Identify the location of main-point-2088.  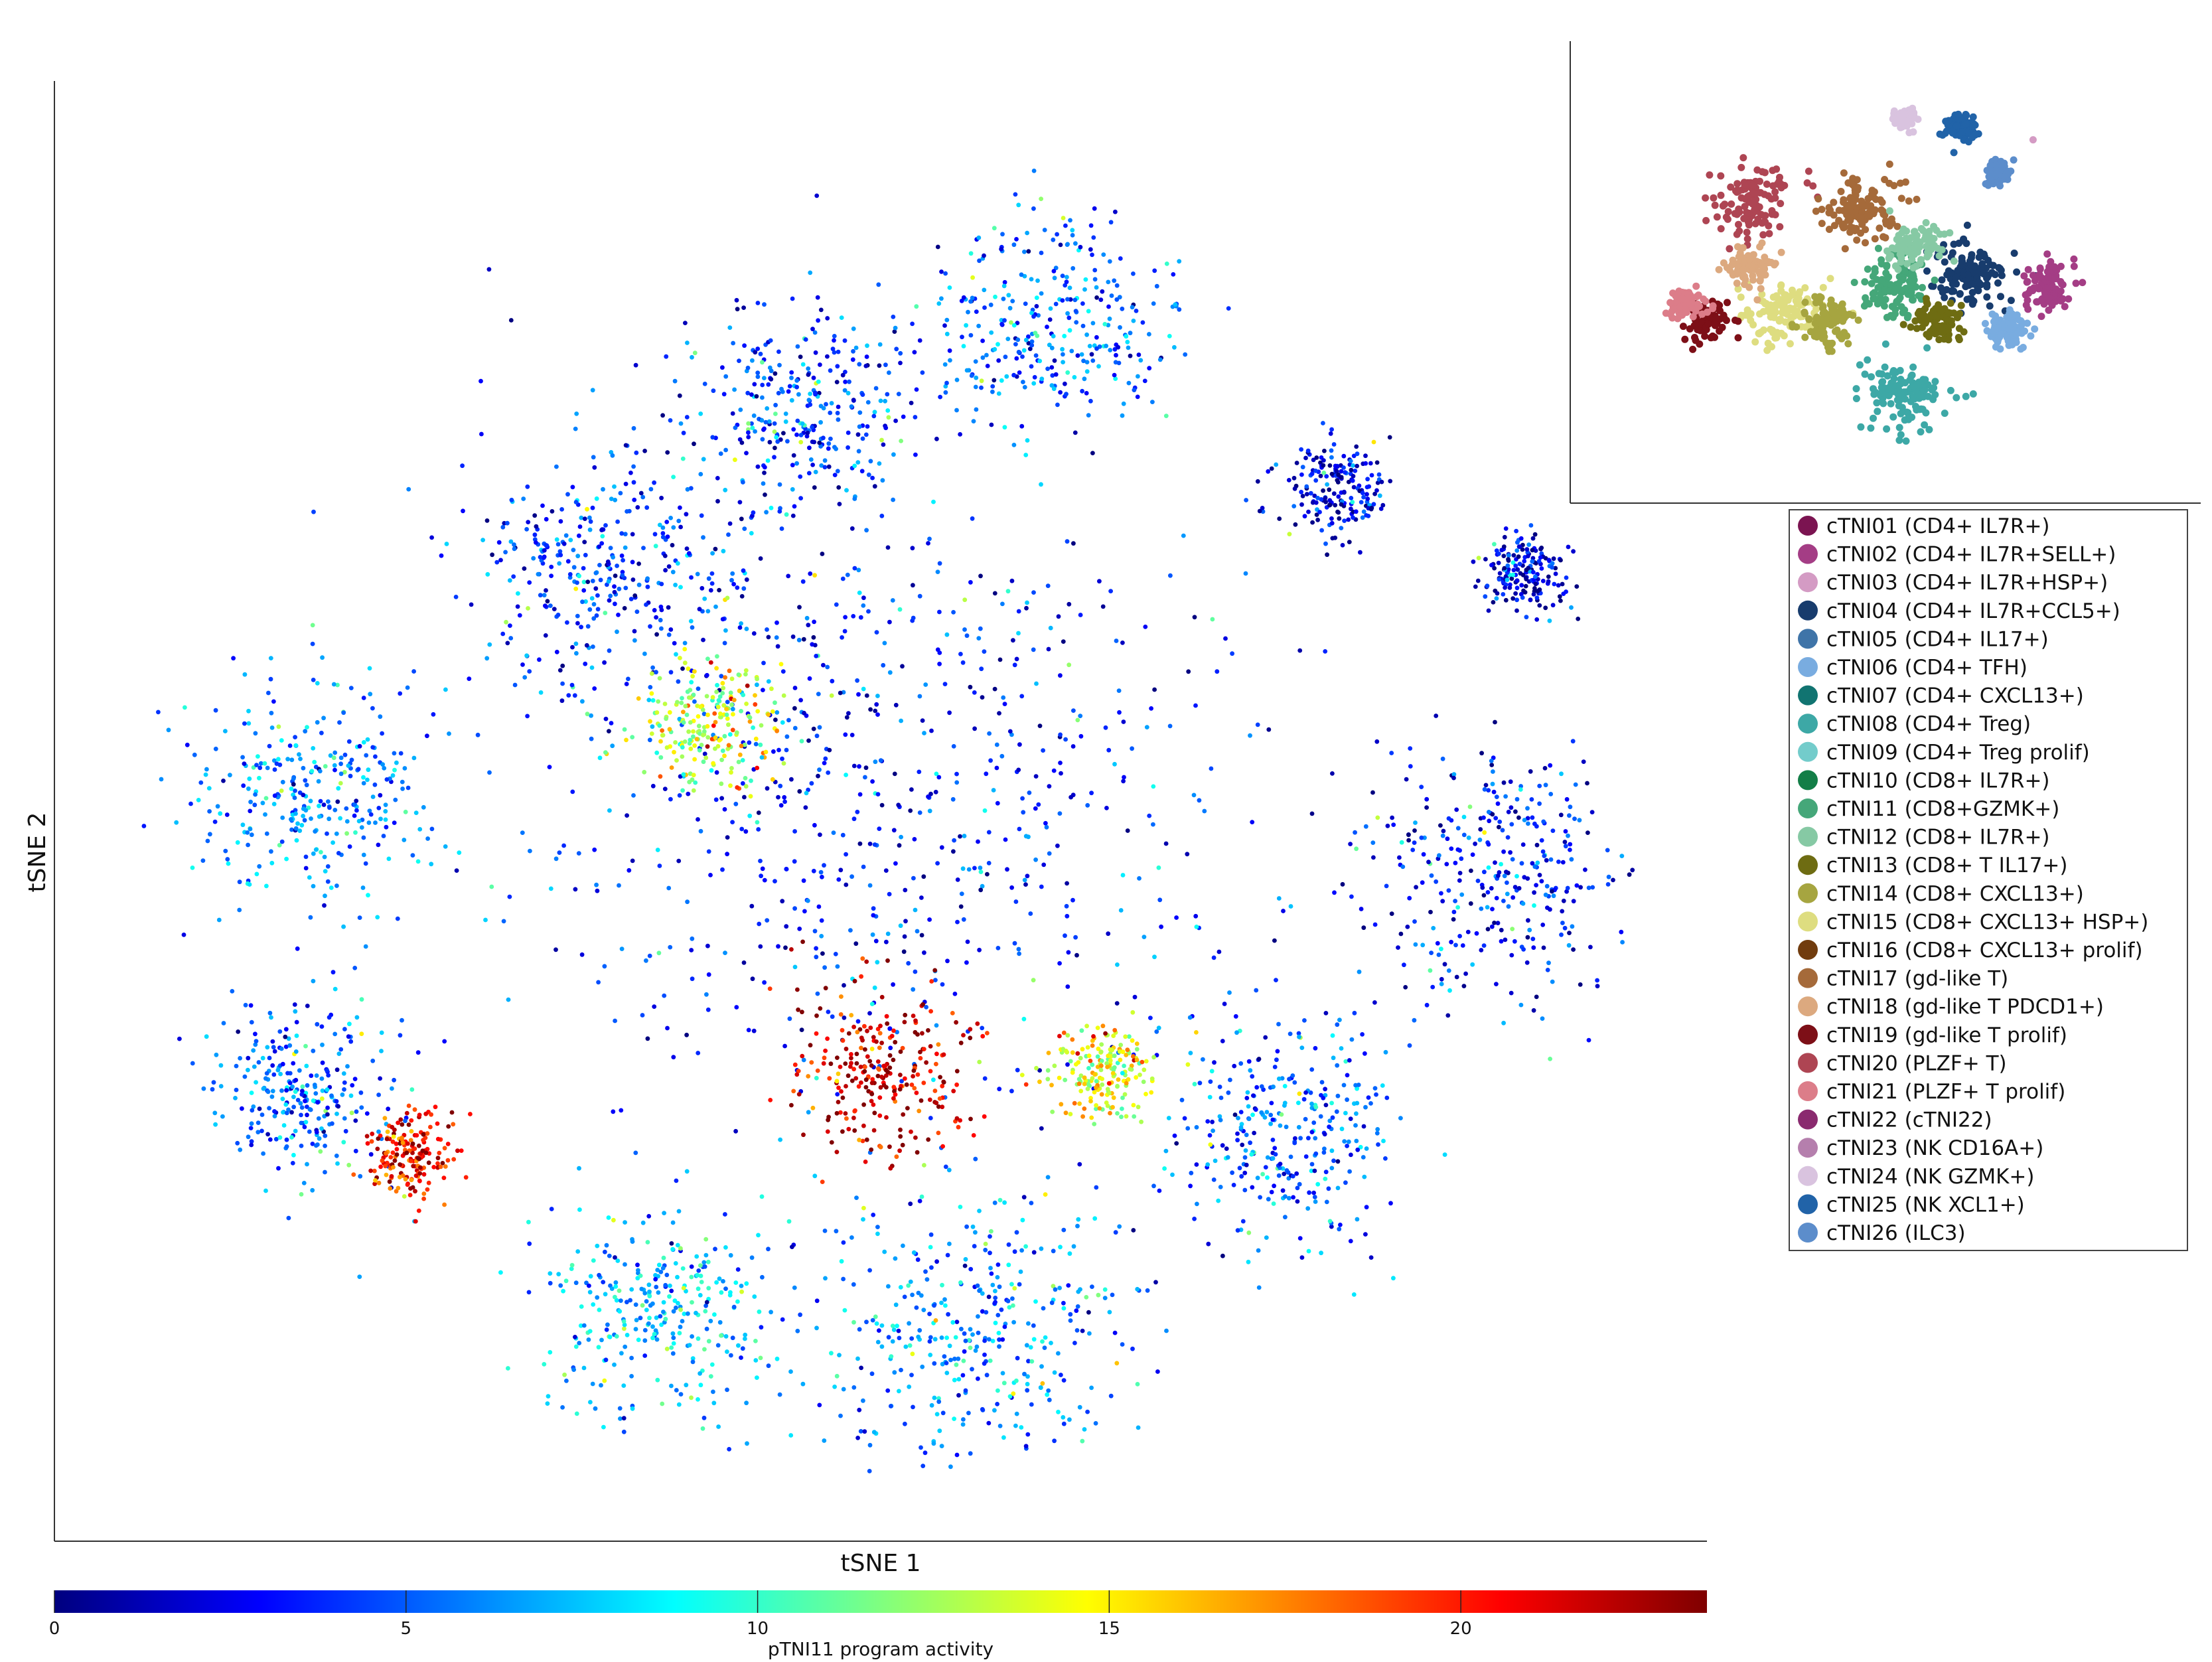
(1487, 585).